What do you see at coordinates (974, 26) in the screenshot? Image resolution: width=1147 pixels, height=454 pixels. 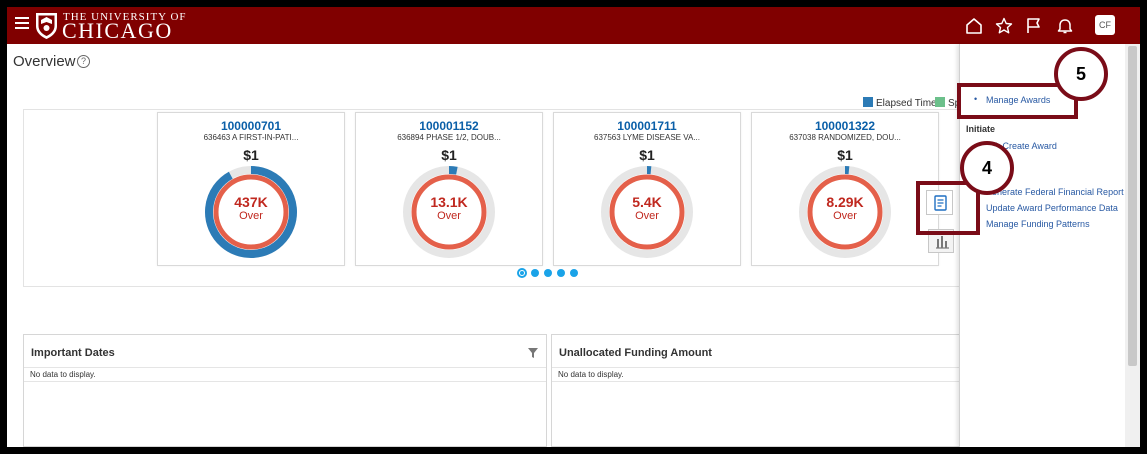 I see `home-icon` at bounding box center [974, 26].